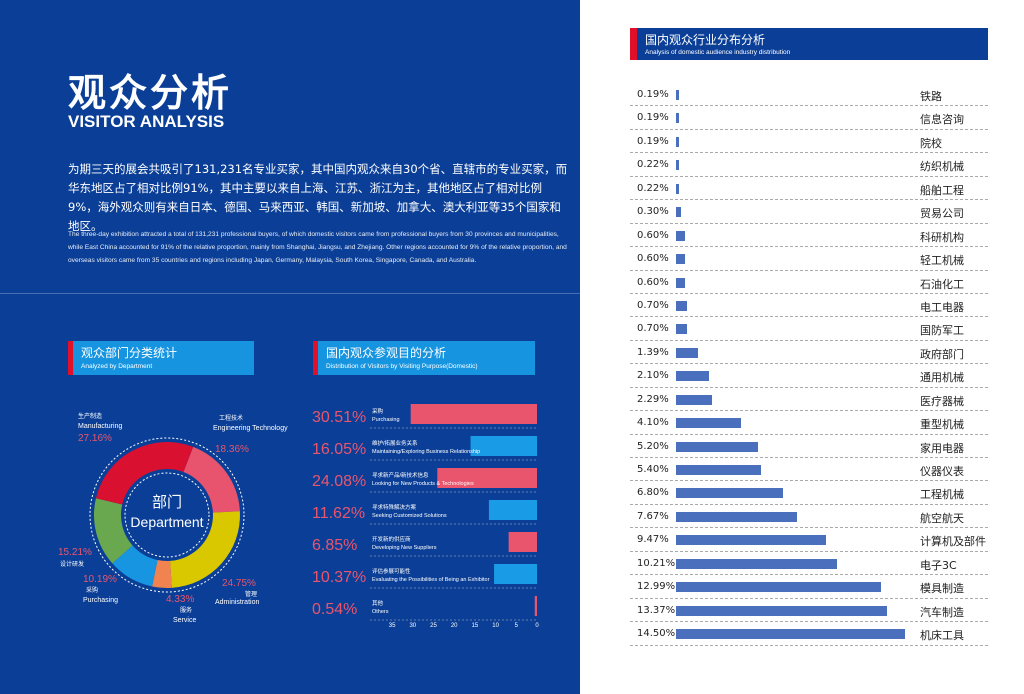 This screenshot has height=694, width=1024. Describe the element at coordinates (409, 516) in the screenshot. I see `purpose-label-en: Seeking Customized Solutions` at that location.